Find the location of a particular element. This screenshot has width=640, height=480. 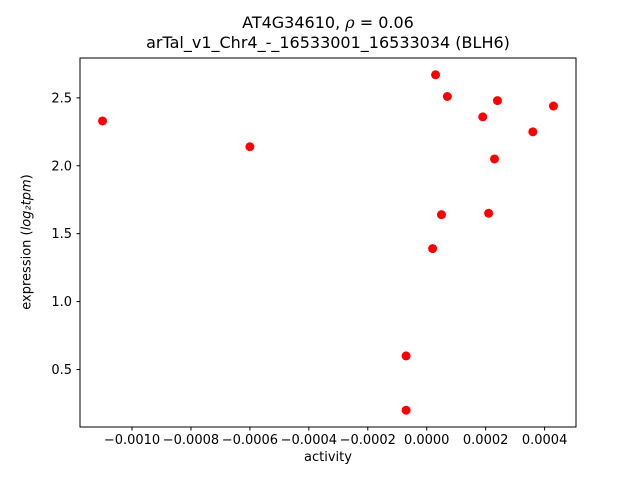

y-tick-label: 2.0 is located at coordinates (61, 166).